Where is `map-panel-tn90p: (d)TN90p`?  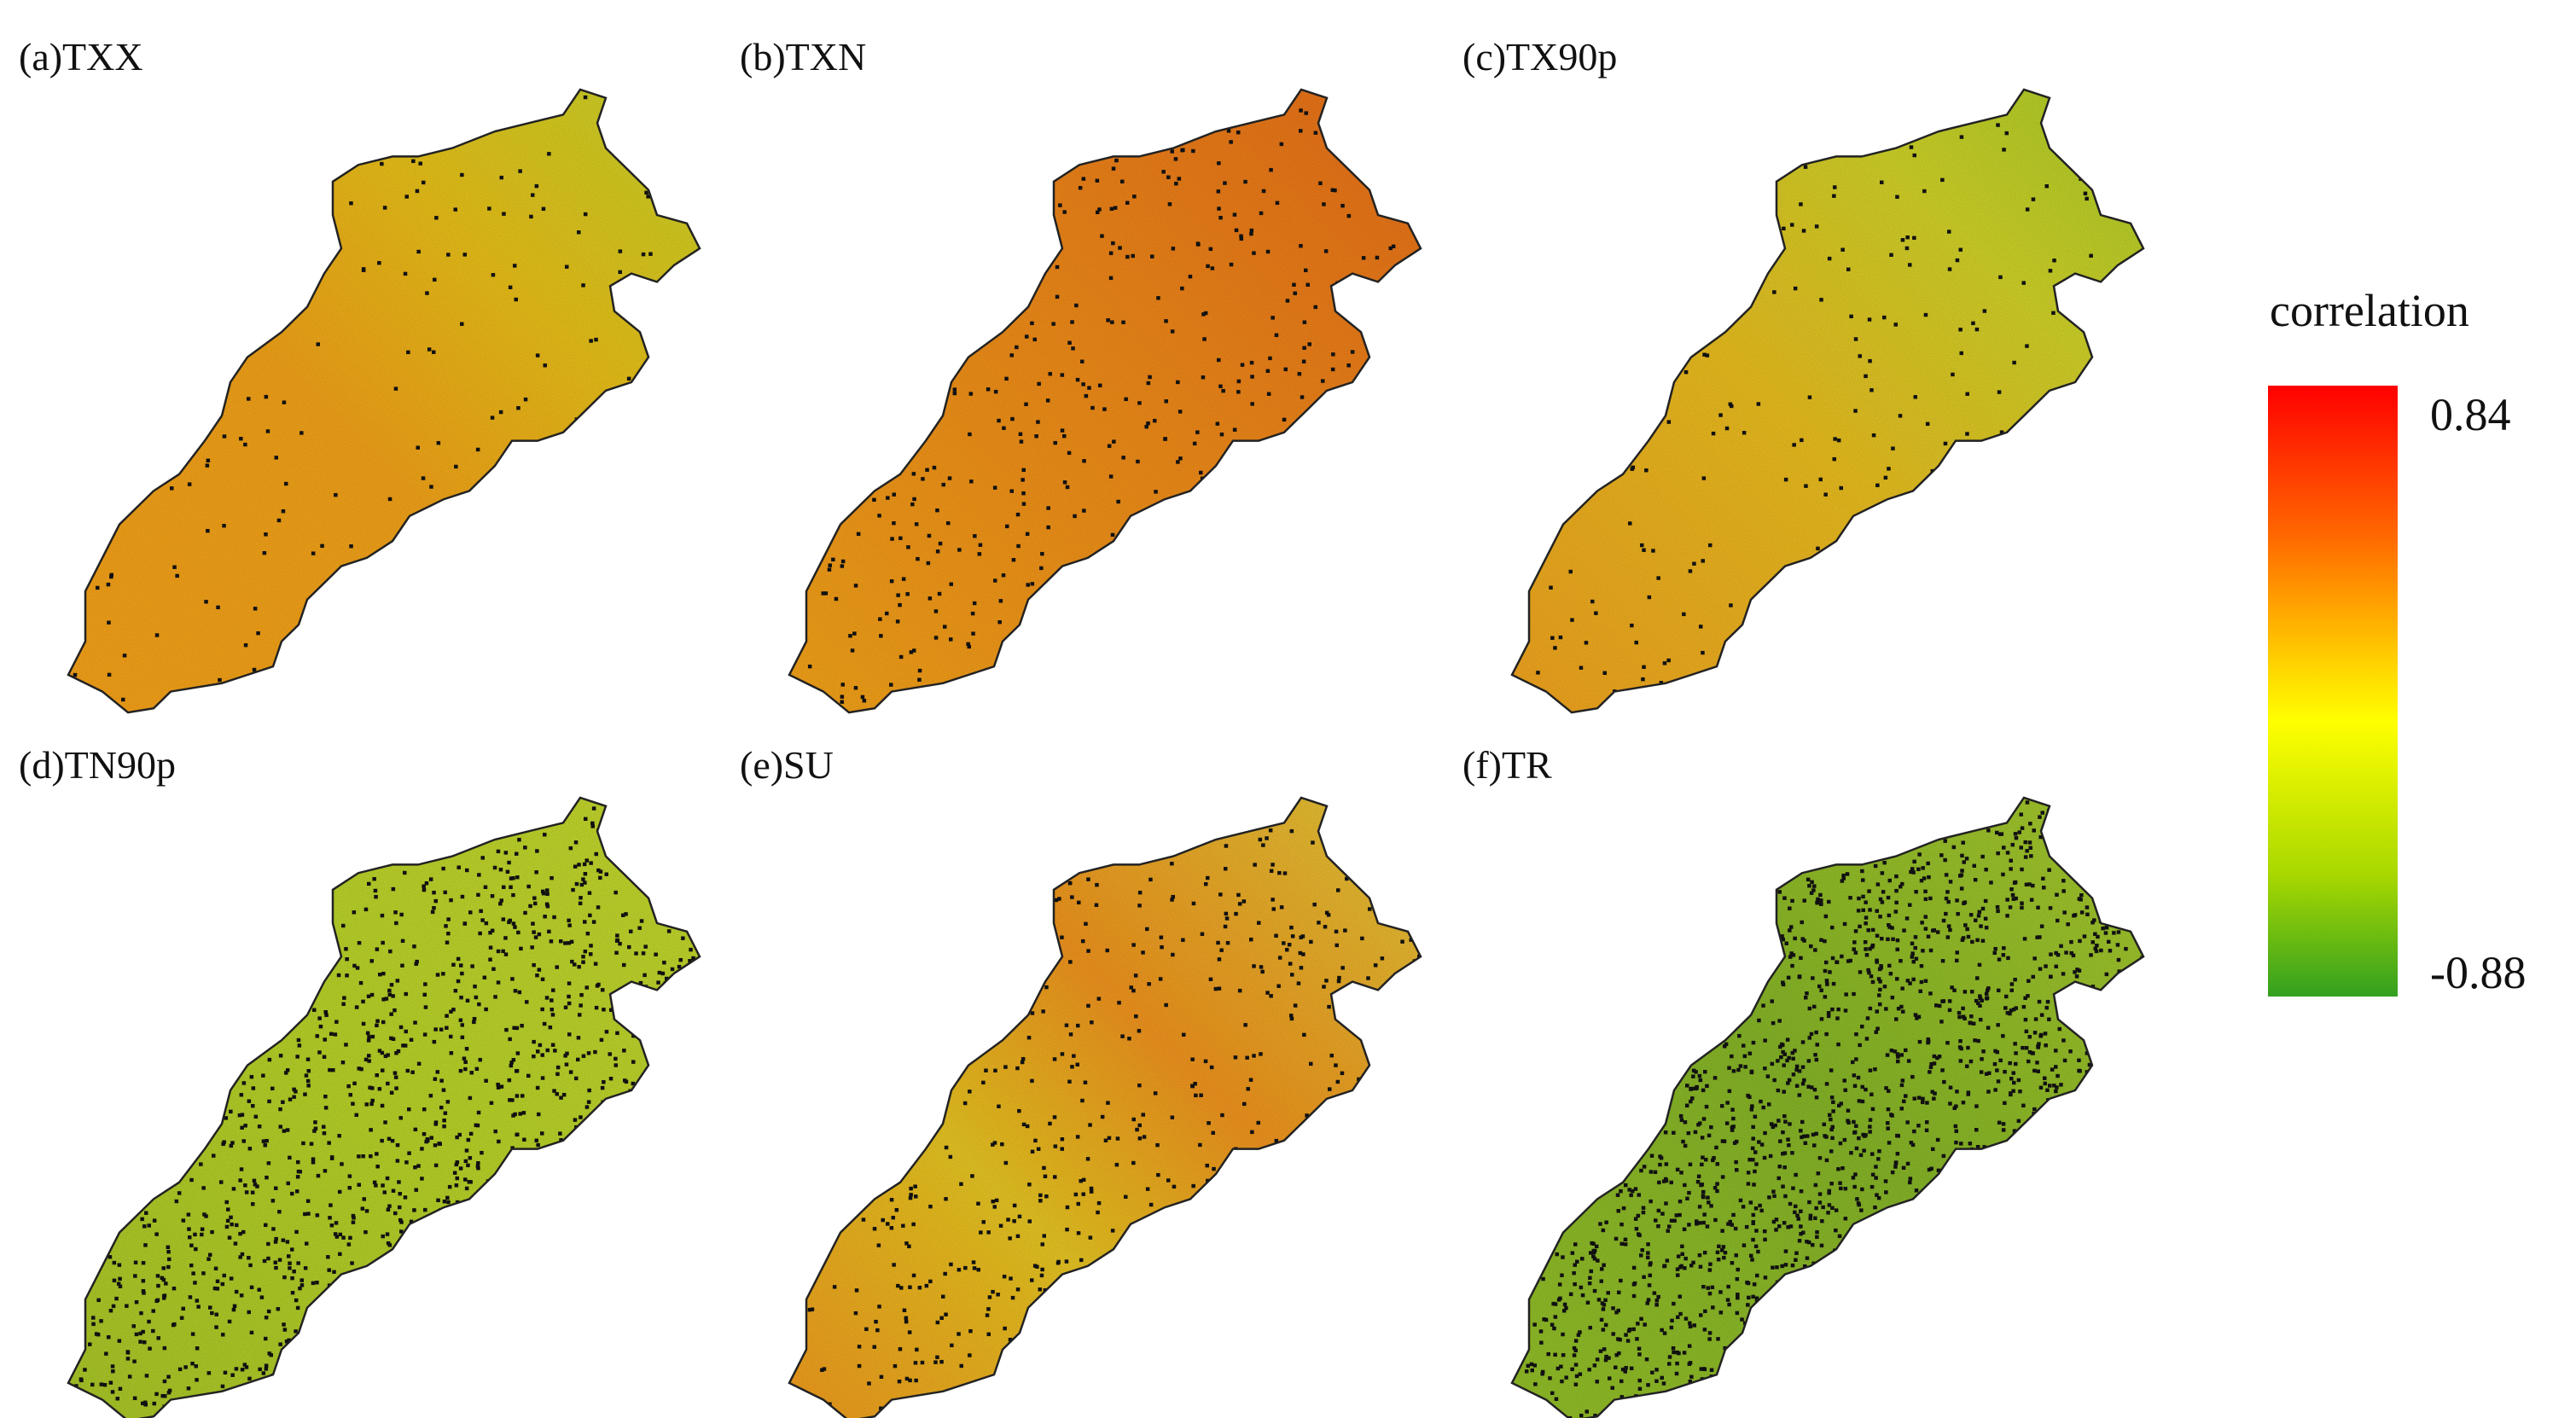 map-panel-tn90p: (d)TN90p is located at coordinates (360, 1080).